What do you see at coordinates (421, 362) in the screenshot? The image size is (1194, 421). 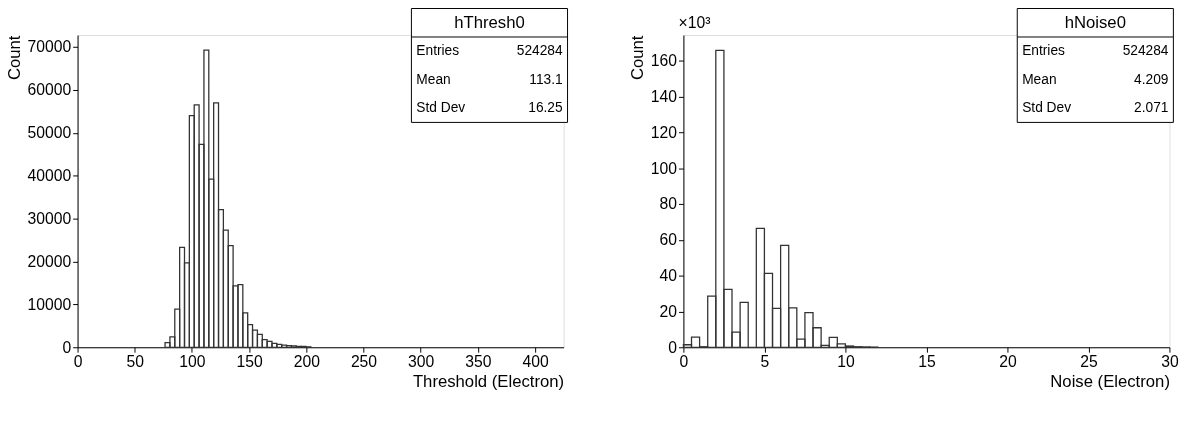 I see `x-tick-label: 300` at bounding box center [421, 362].